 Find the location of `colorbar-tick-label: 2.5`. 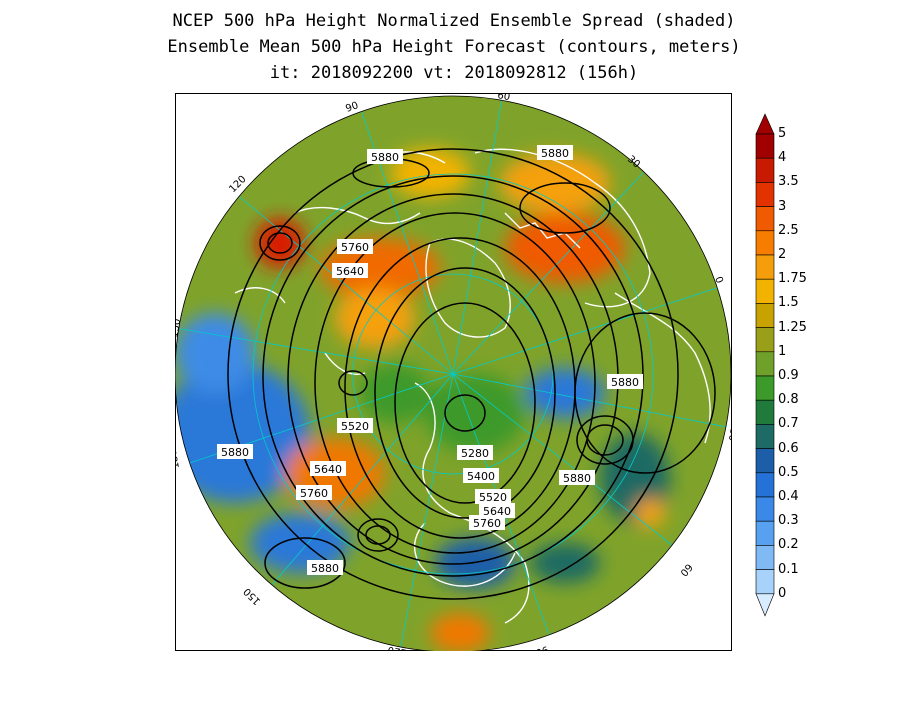

colorbar-tick-label: 2.5 is located at coordinates (788, 230).